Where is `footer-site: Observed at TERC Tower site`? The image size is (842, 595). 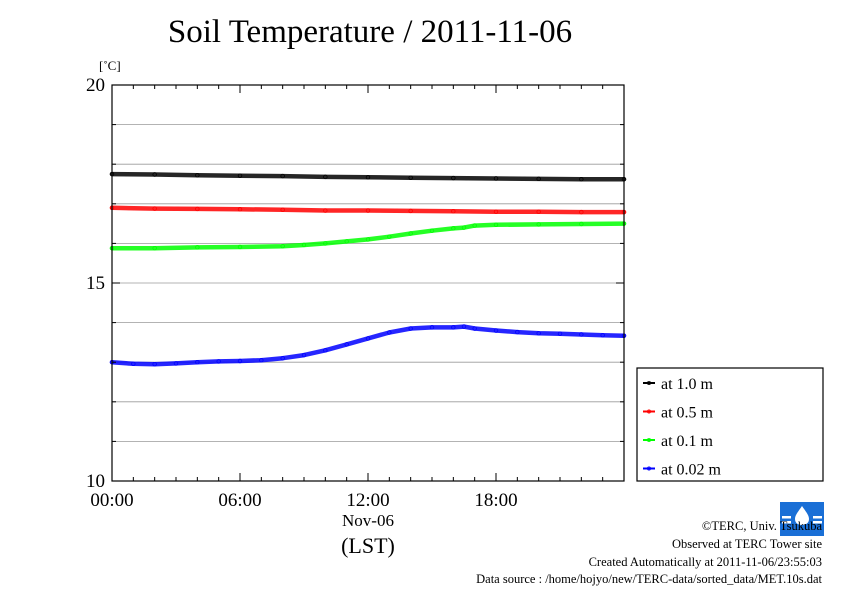 footer-site: Observed at TERC Tower site is located at coordinates (746, 544).